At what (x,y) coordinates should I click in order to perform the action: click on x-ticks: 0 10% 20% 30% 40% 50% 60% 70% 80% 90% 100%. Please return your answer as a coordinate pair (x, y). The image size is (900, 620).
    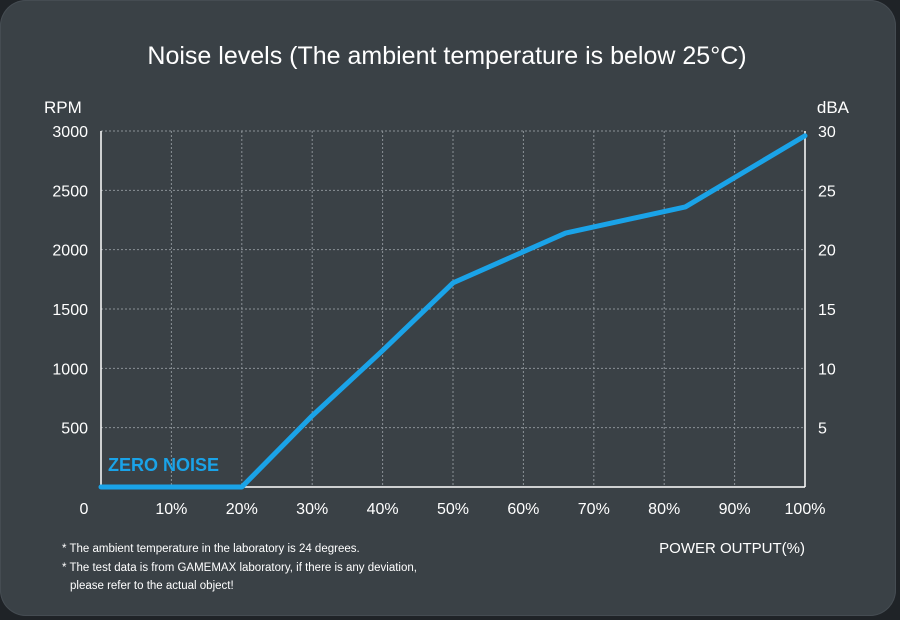
    Looking at the image, I should click on (453, 509).